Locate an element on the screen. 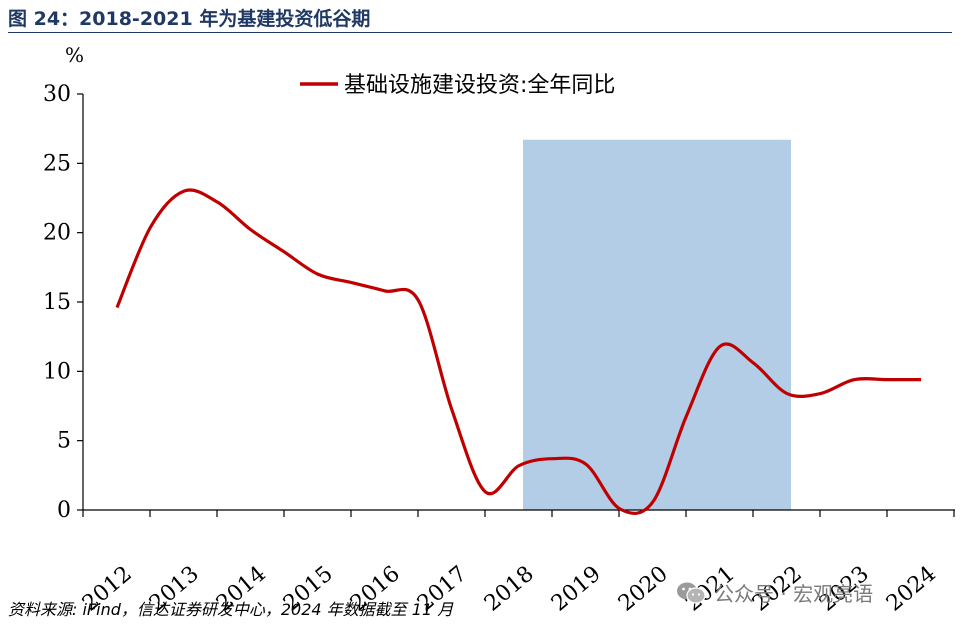  y-tick-label: 10 is located at coordinates (57, 371).